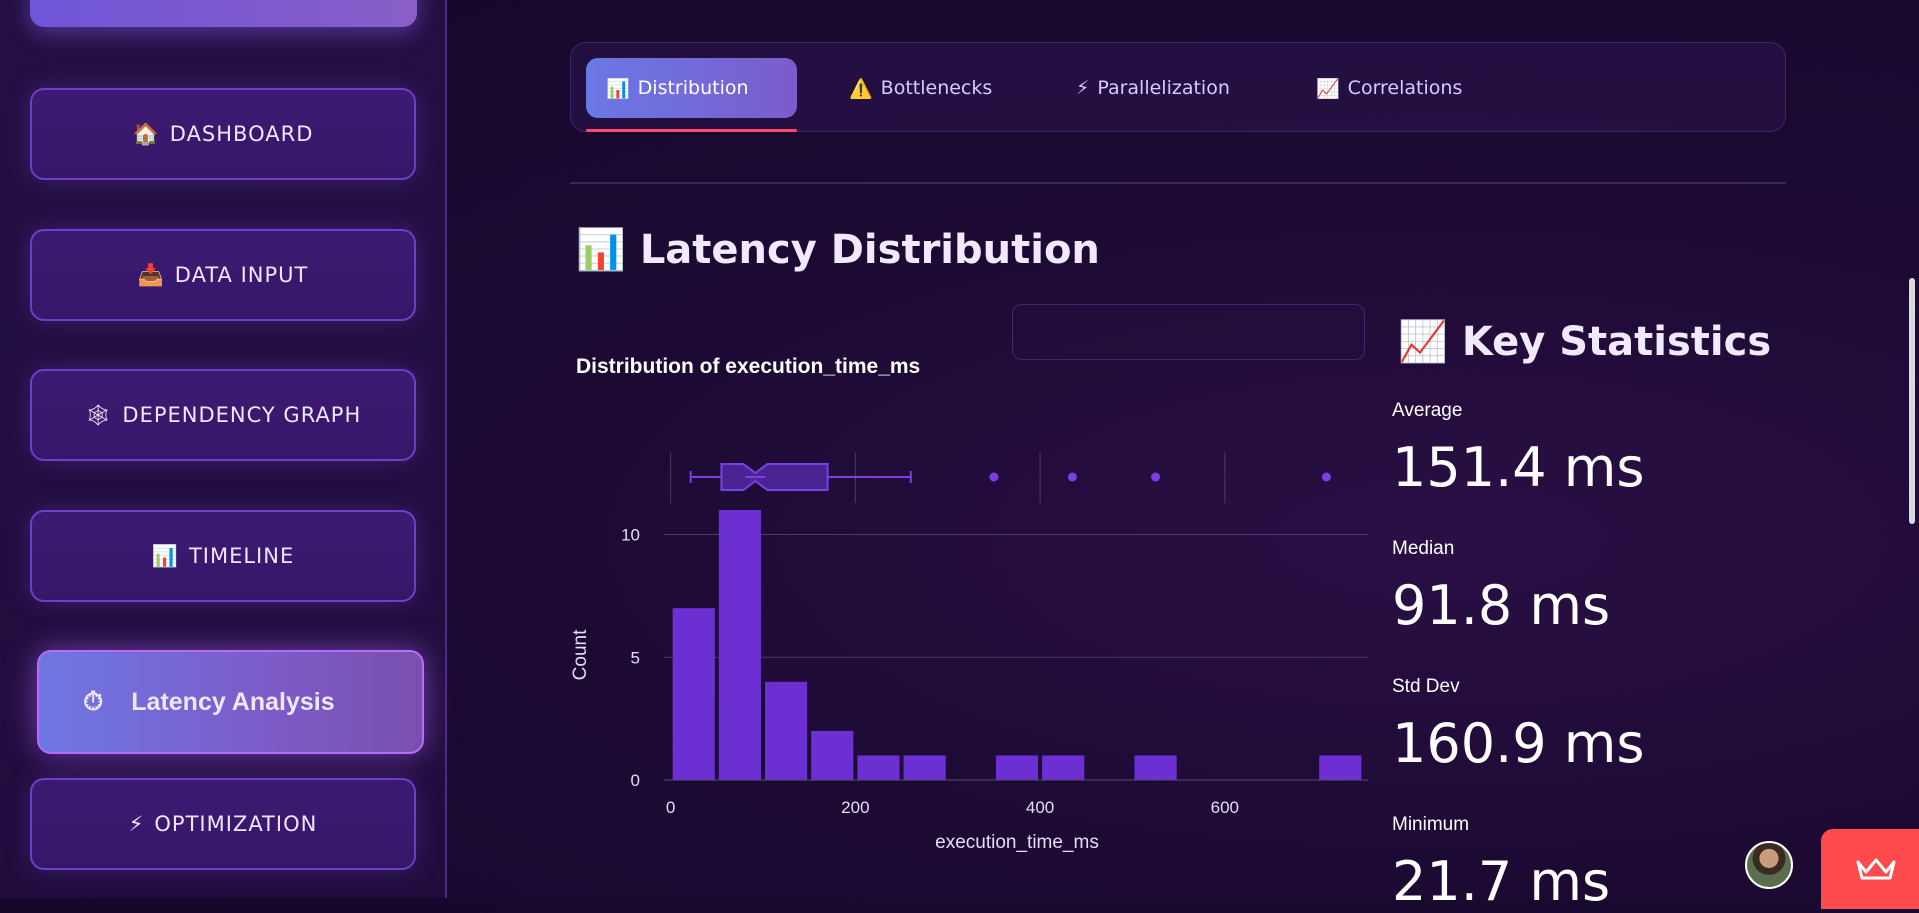 Image resolution: width=1919 pixels, height=913 pixels. Describe the element at coordinates (1876, 869) in the screenshot. I see `crown-icon` at that location.